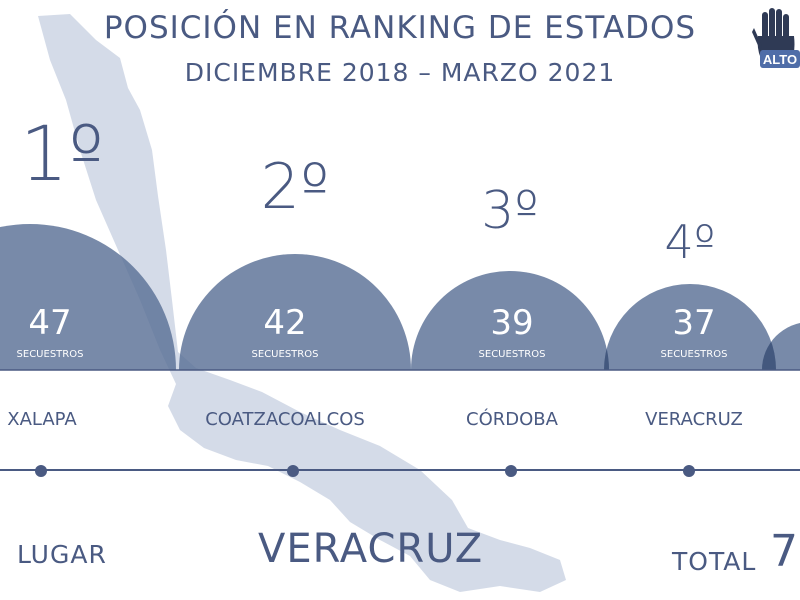 This screenshot has height=600, width=800. Describe the element at coordinates (714, 561) in the screenshot. I see `footer-total-label: TOTAL` at that location.